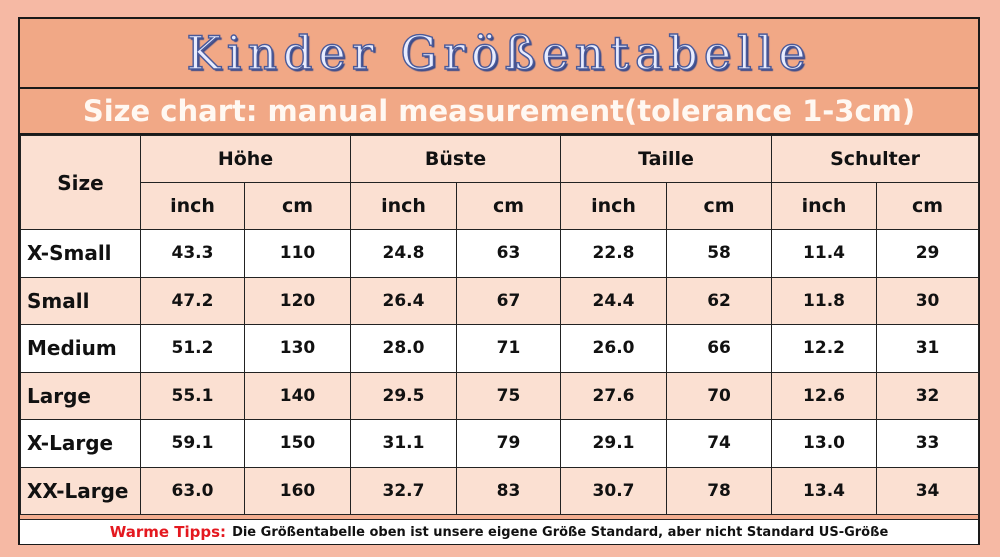  I want to click on size-label: Medium, so click(80, 348).